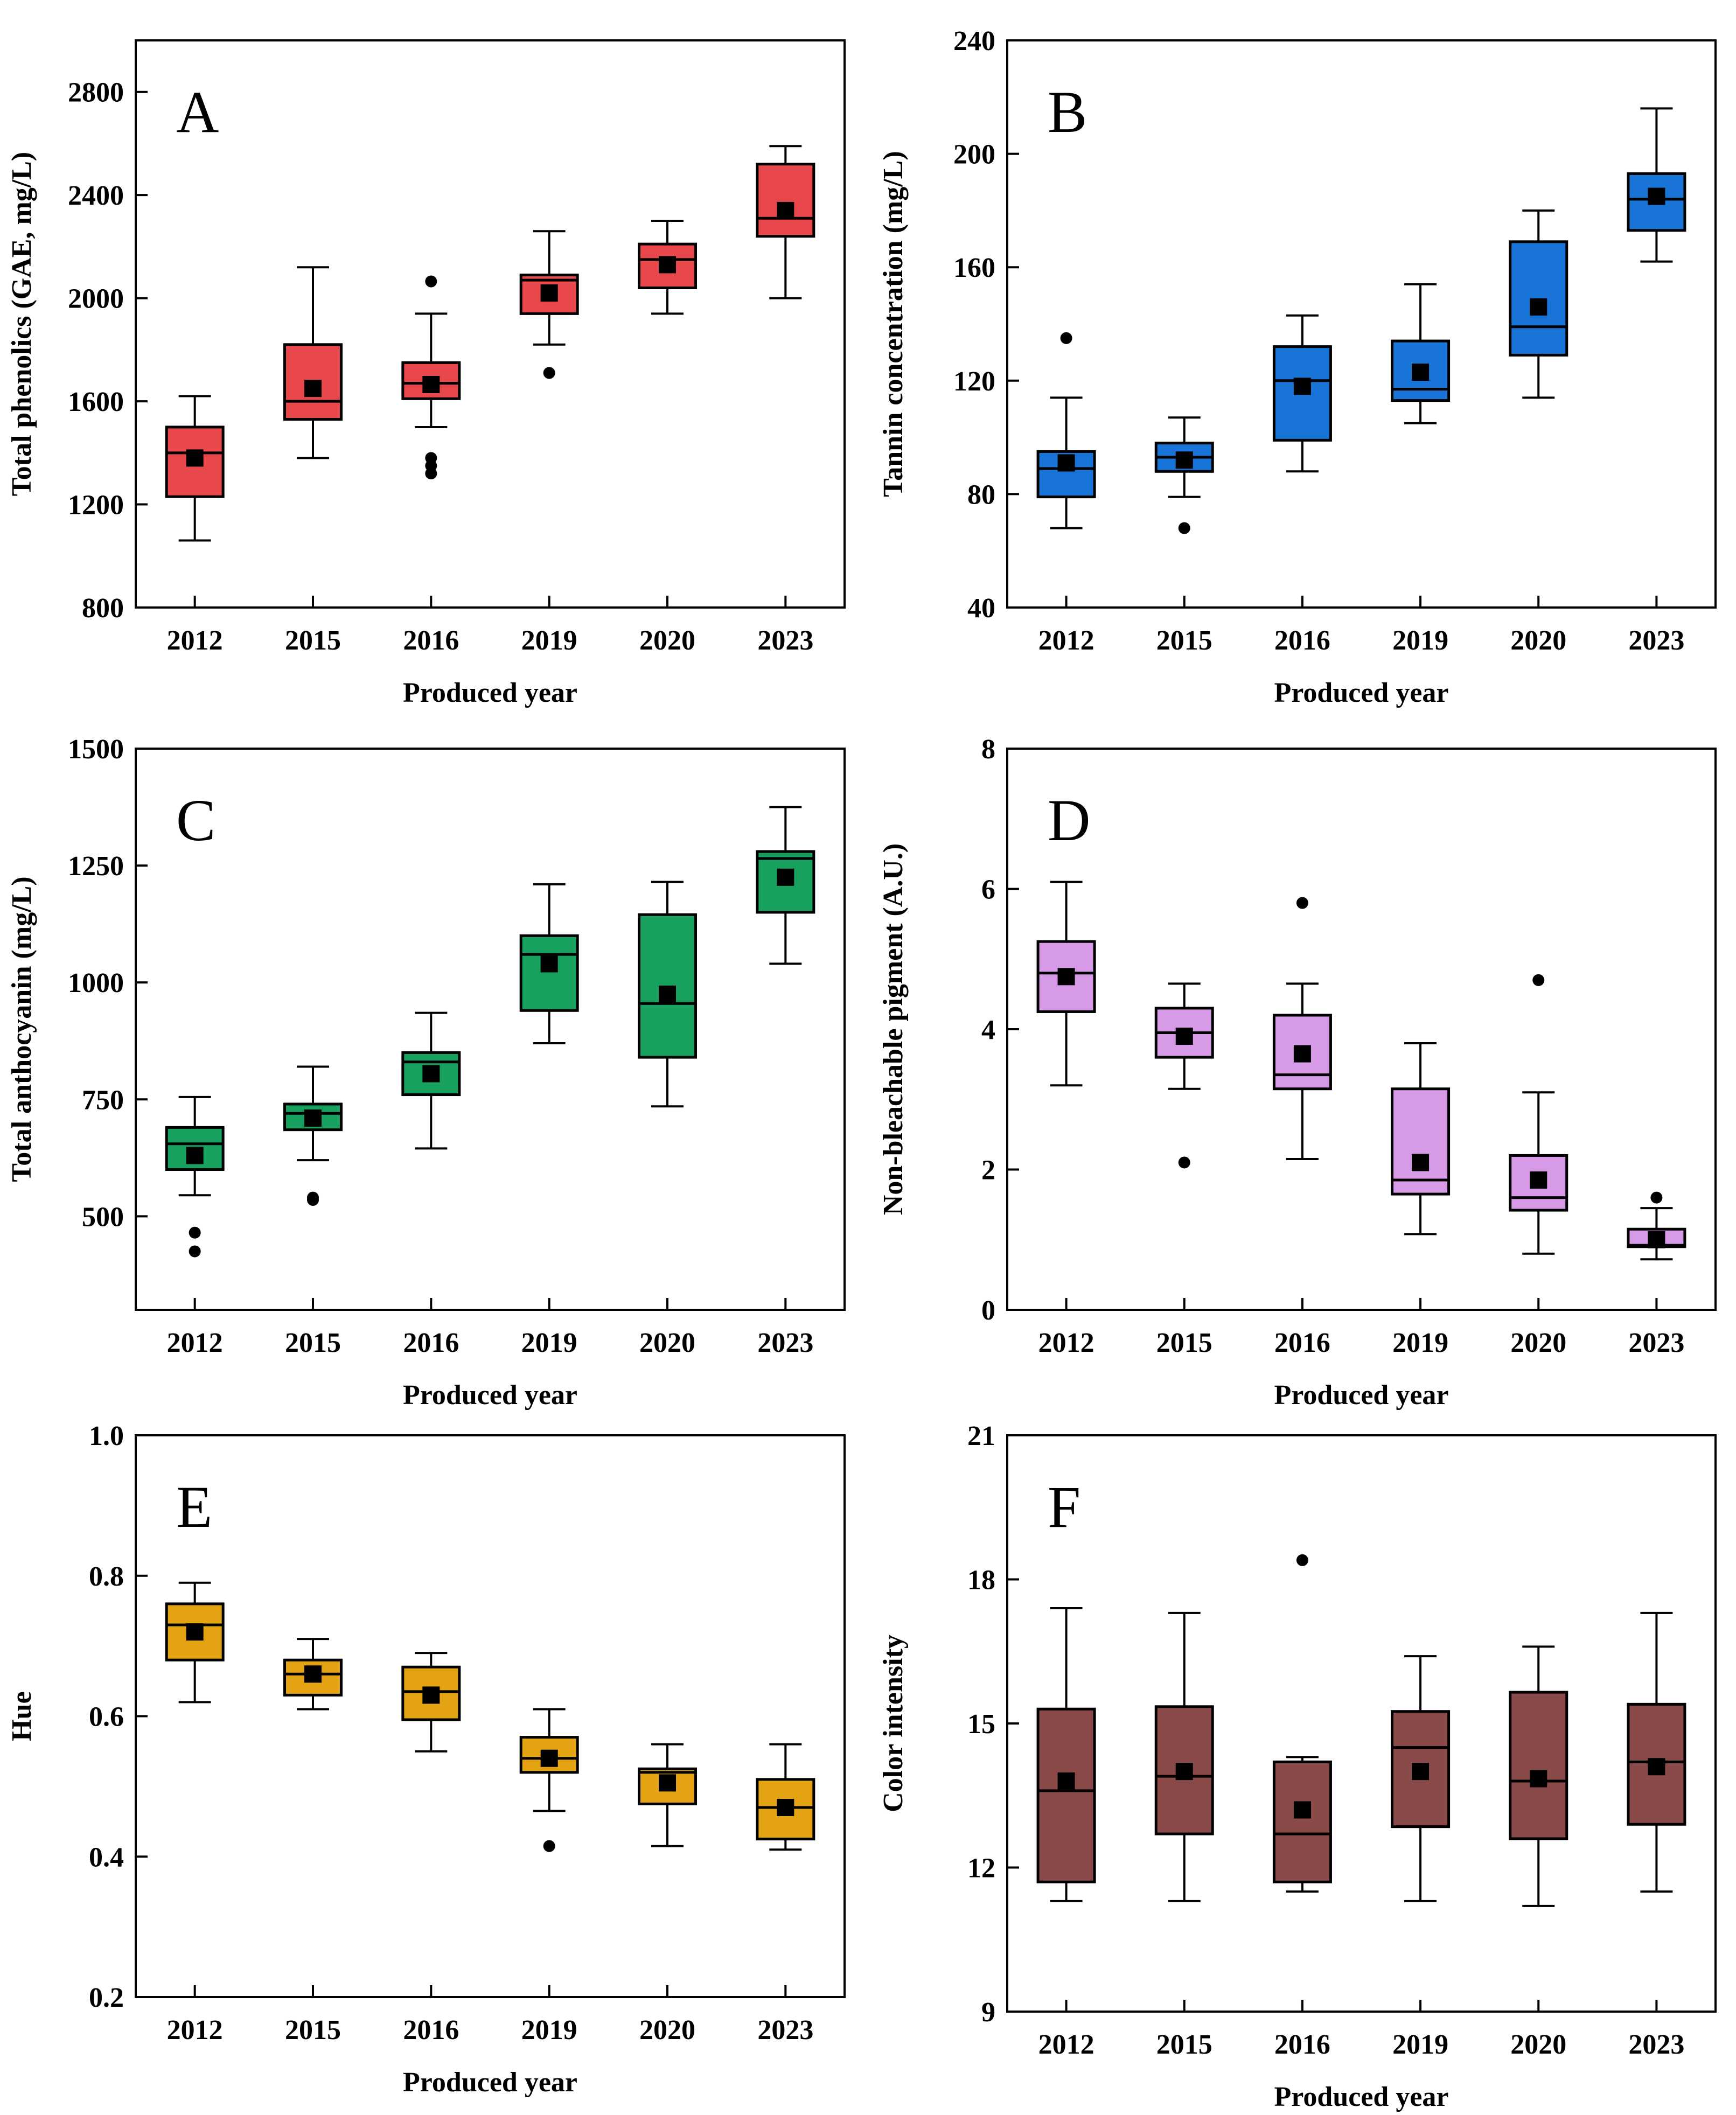 This screenshot has height=2115, width=1736. Describe the element at coordinates (195, 2030) in the screenshot. I see `x-tick-label-e: 2012` at that location.